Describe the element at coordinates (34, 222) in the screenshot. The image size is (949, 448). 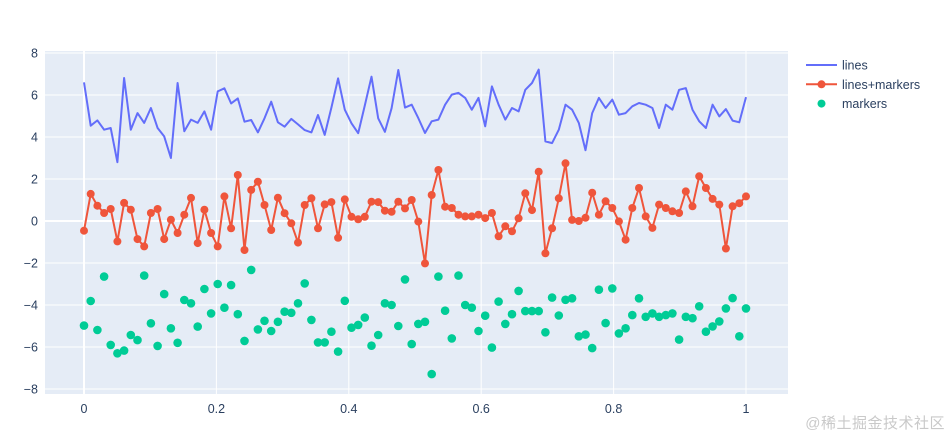
I see `y-tick-label: 0` at that location.